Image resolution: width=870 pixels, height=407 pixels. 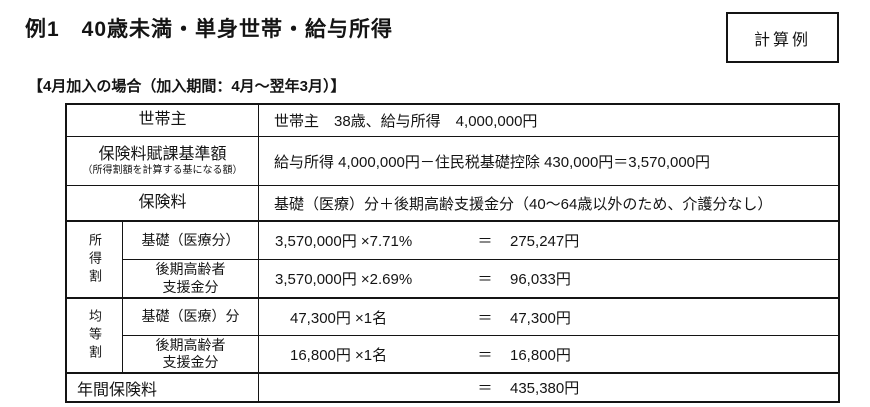 What do you see at coordinates (540, 355) in the screenshot?
I see `per-capita-elderly-result: 16,800円` at bounding box center [540, 355].